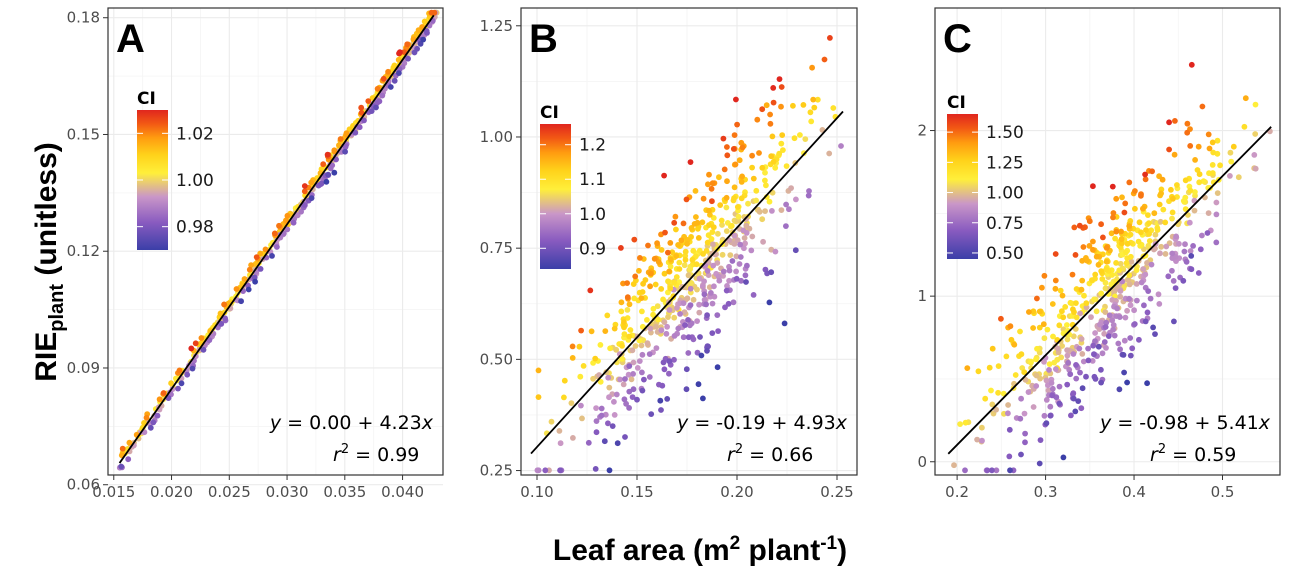 This screenshot has width=1295, height=572. Describe the element at coordinates (1201, 455) in the screenshot. I see `r-squared-value: = 0.59` at that location.